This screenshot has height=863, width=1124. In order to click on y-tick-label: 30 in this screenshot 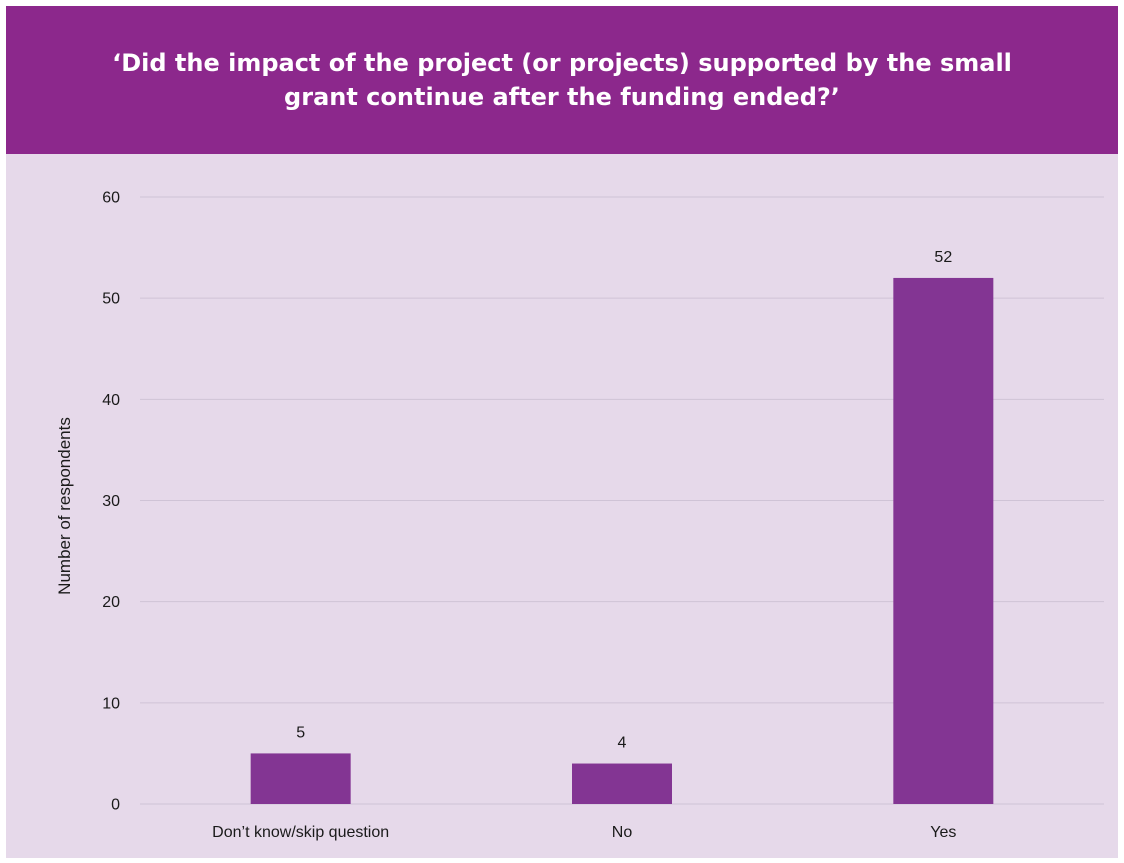, I will do `click(111, 501)`.